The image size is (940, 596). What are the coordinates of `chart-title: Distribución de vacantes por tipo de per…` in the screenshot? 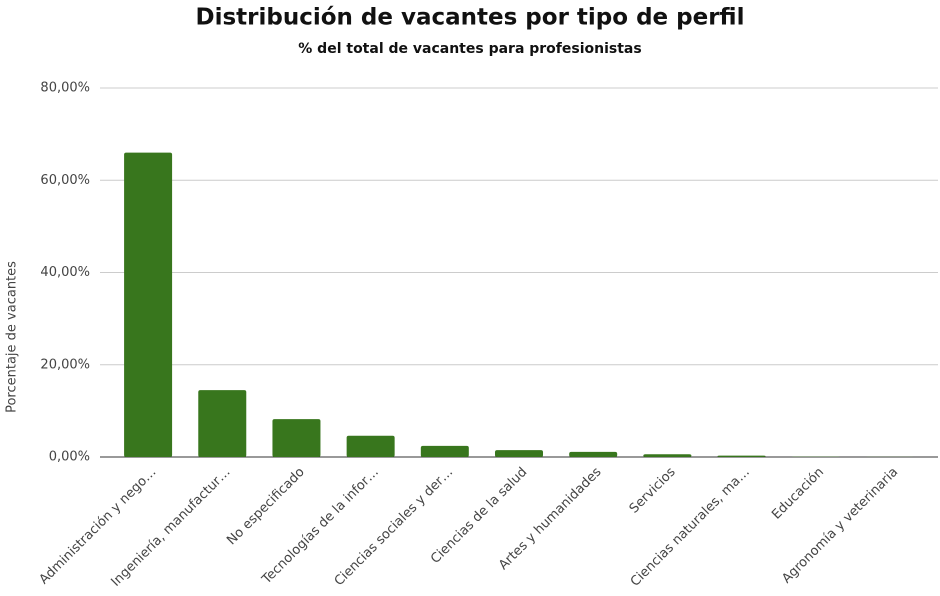 It's located at (469, 18).